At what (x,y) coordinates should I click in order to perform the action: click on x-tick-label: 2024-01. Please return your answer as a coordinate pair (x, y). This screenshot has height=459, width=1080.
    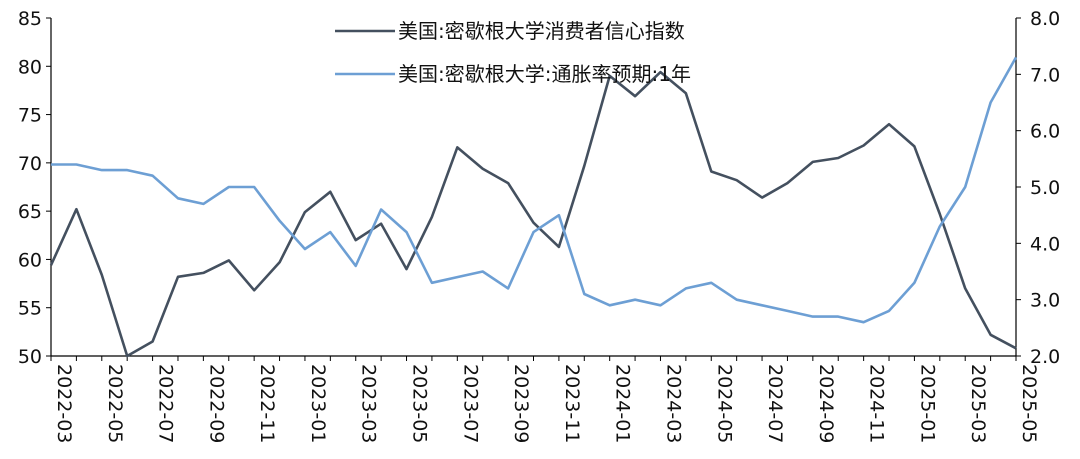
    Looking at the image, I should click on (623, 403).